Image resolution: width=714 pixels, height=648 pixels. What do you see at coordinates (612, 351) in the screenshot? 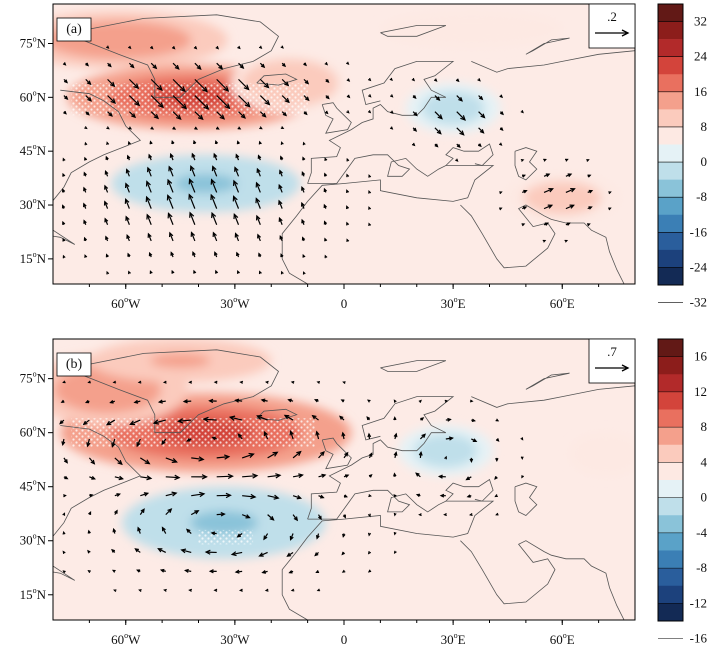
I see `reference-vector-label: .7` at bounding box center [612, 351].